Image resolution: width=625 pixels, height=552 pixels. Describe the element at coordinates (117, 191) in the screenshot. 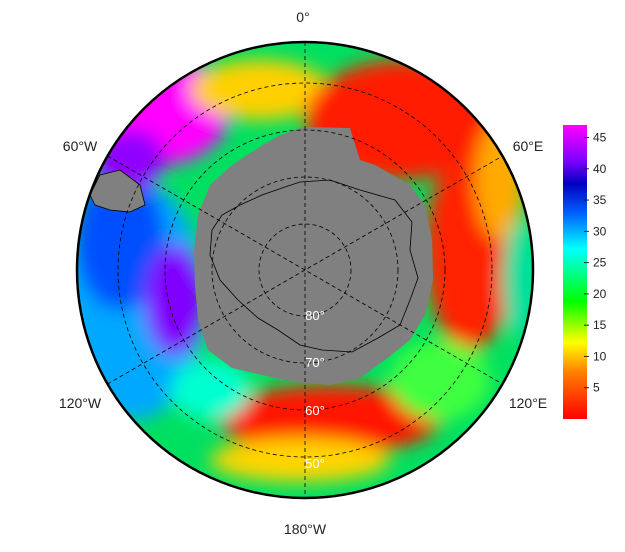

I see `south-america-tip` at that location.